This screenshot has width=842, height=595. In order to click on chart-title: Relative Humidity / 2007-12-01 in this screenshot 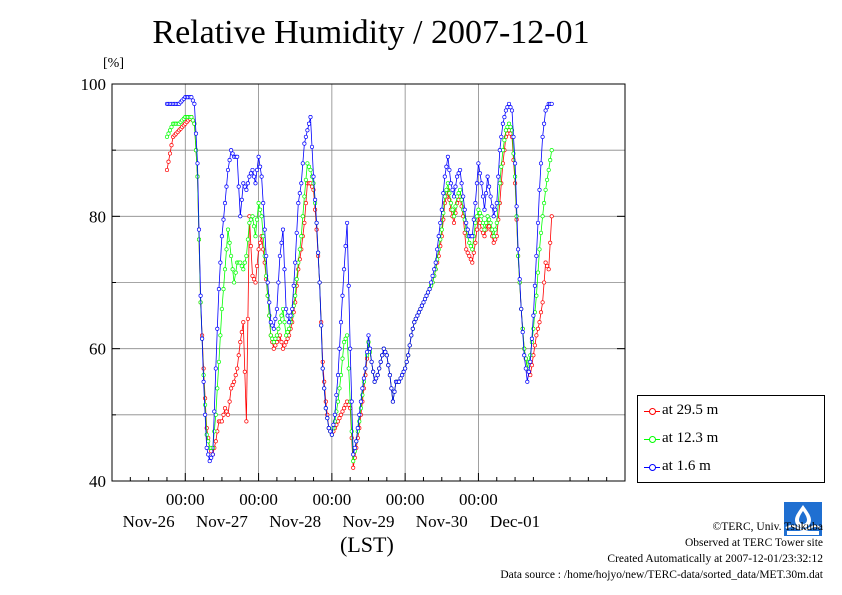, I will do `click(371, 32)`.